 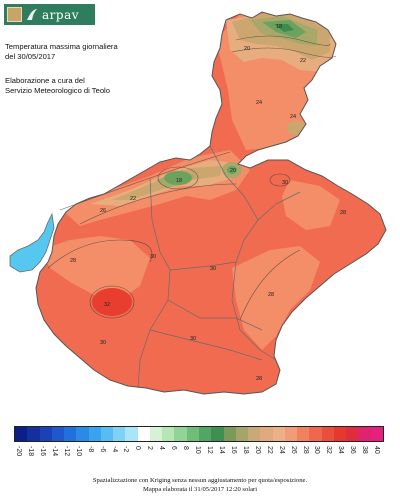 What do you see at coordinates (257, 450) in the screenshot?
I see `legend-tick-label: 20` at bounding box center [257, 450].